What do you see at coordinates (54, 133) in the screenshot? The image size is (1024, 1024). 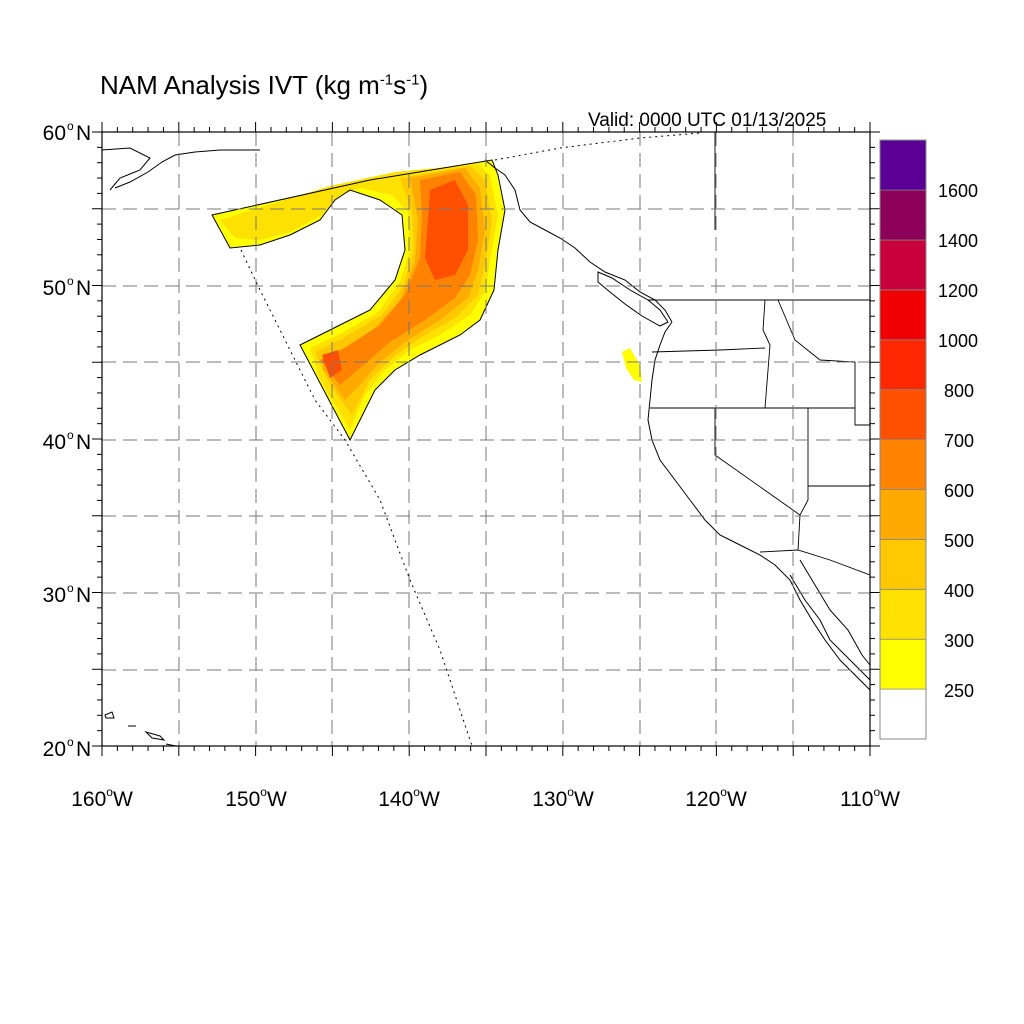 I see `lat-label-60n: 60` at bounding box center [54, 133].